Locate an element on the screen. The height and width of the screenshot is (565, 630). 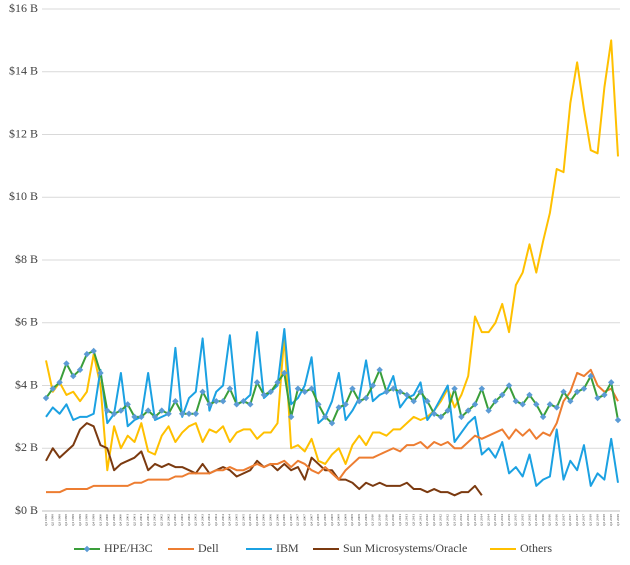
x-tick-label: Q2 1998 is located at coordinates (53, 520).